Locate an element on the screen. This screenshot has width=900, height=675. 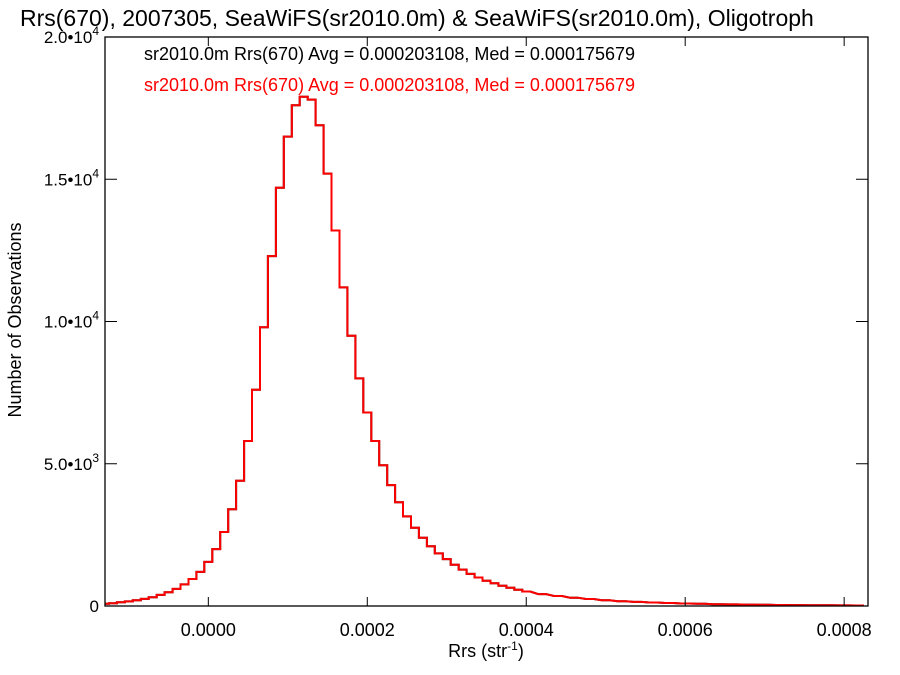
y-tick-label: 1.0•104 is located at coordinates (72, 320).